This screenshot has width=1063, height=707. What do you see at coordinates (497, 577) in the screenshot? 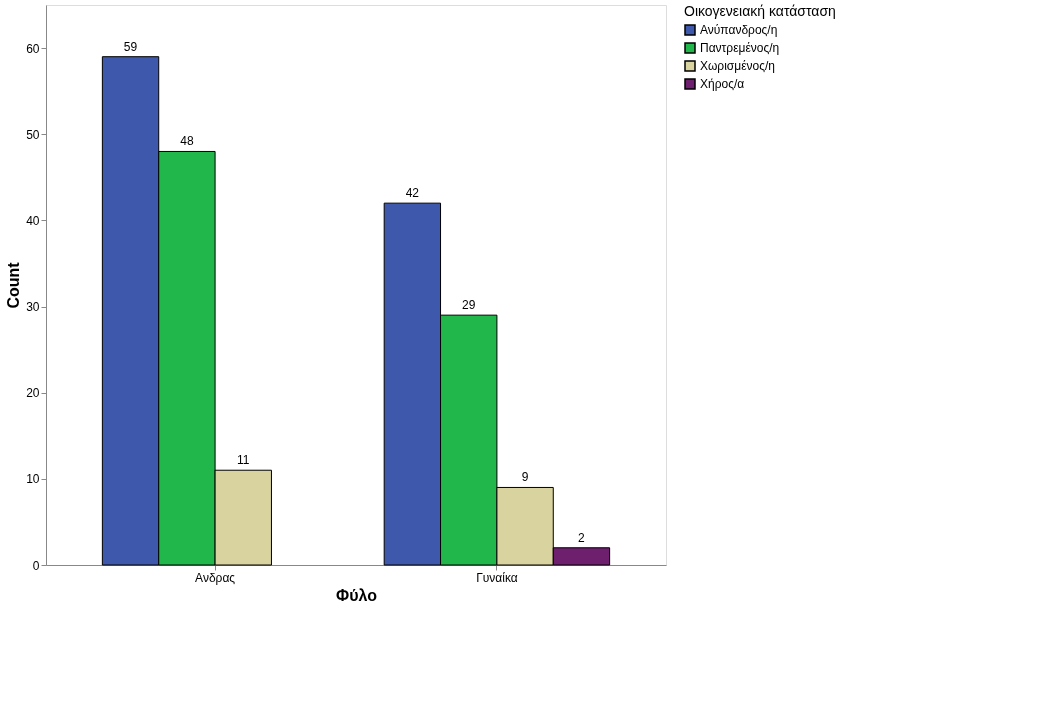
I see `x-tick-label: Γυναίκα` at bounding box center [497, 577].